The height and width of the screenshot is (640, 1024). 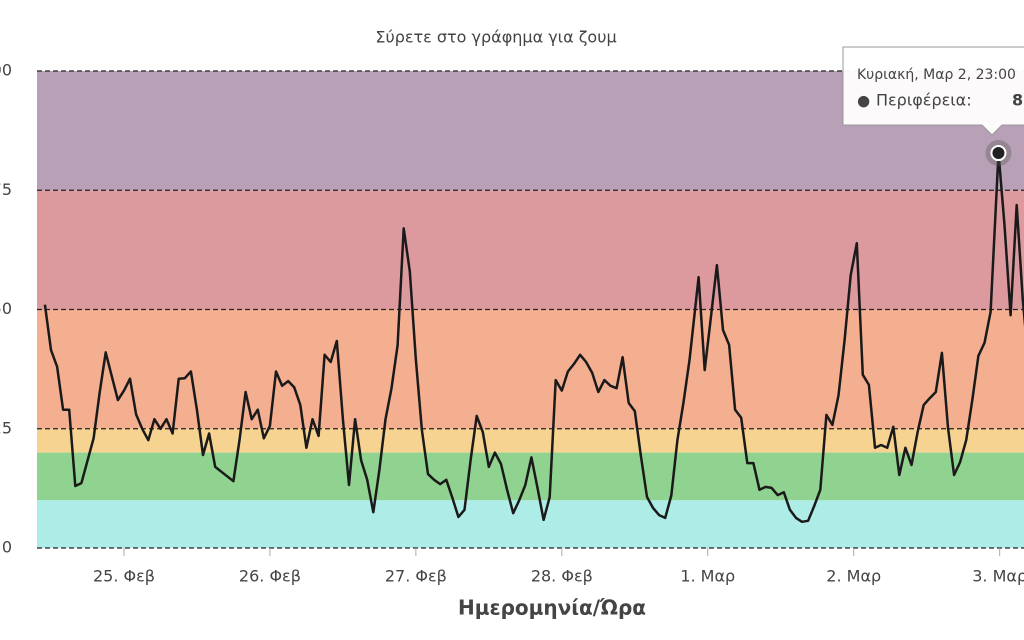 What do you see at coordinates (6, 70) in the screenshot?
I see `y-tick-label: 100` at bounding box center [6, 70].